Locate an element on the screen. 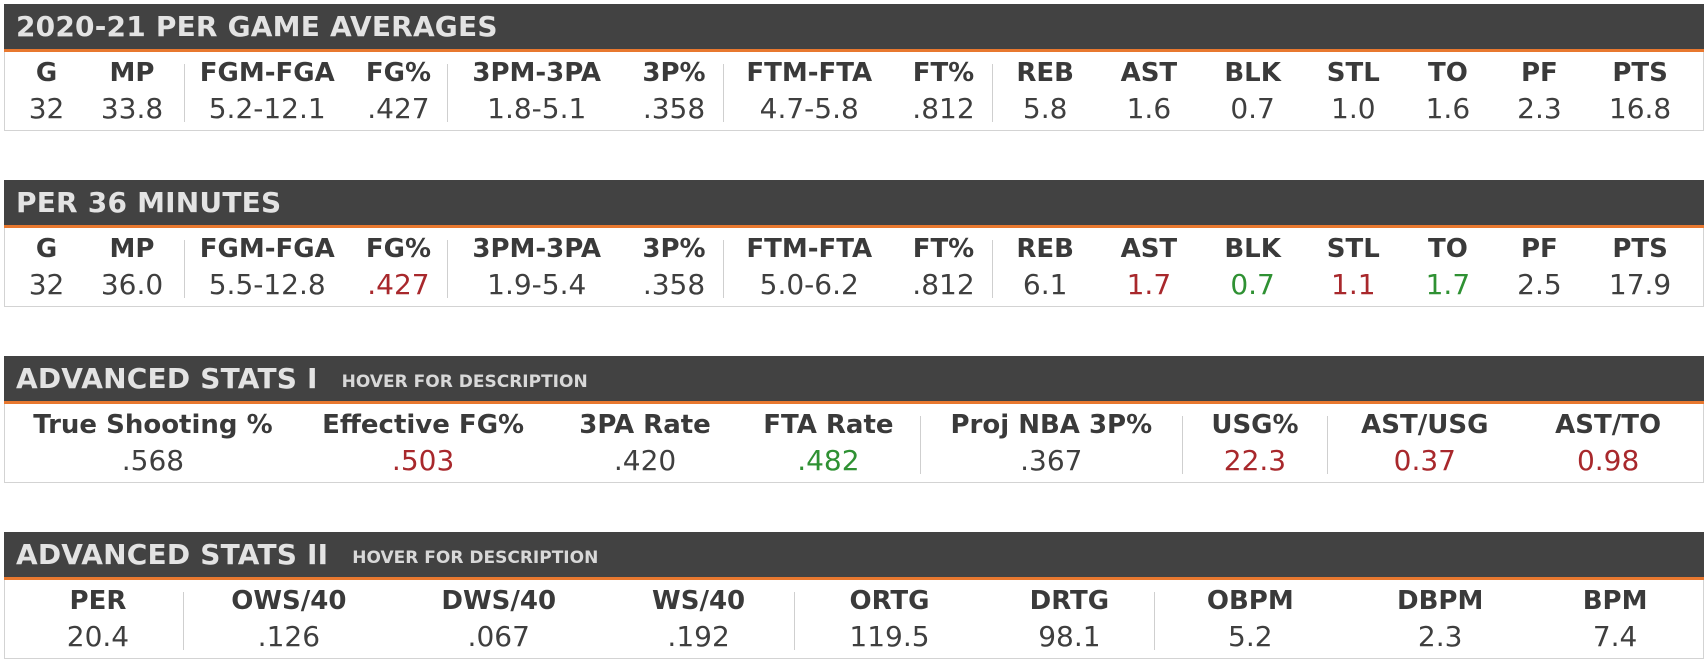 The height and width of the screenshot is (672, 1708). stat-per: PER 20.4 is located at coordinates (98, 619).